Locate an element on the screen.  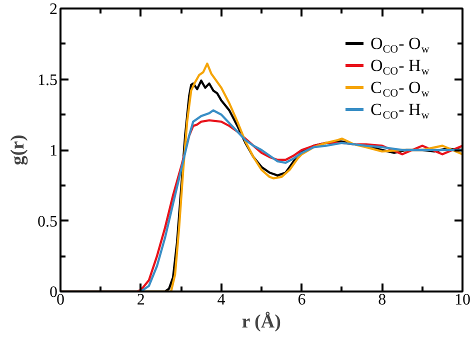
y-tick-label: 1 is located at coordinates (54, 151).